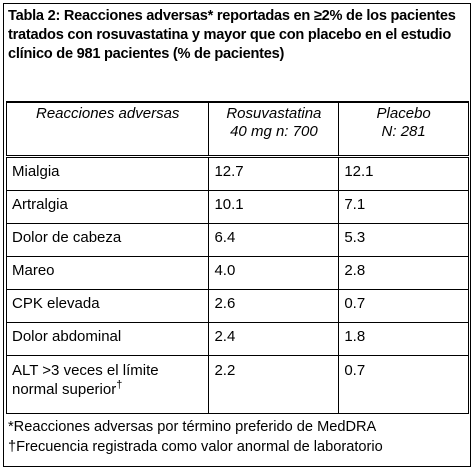  I want to click on cell-value: 6.4, so click(274, 240).